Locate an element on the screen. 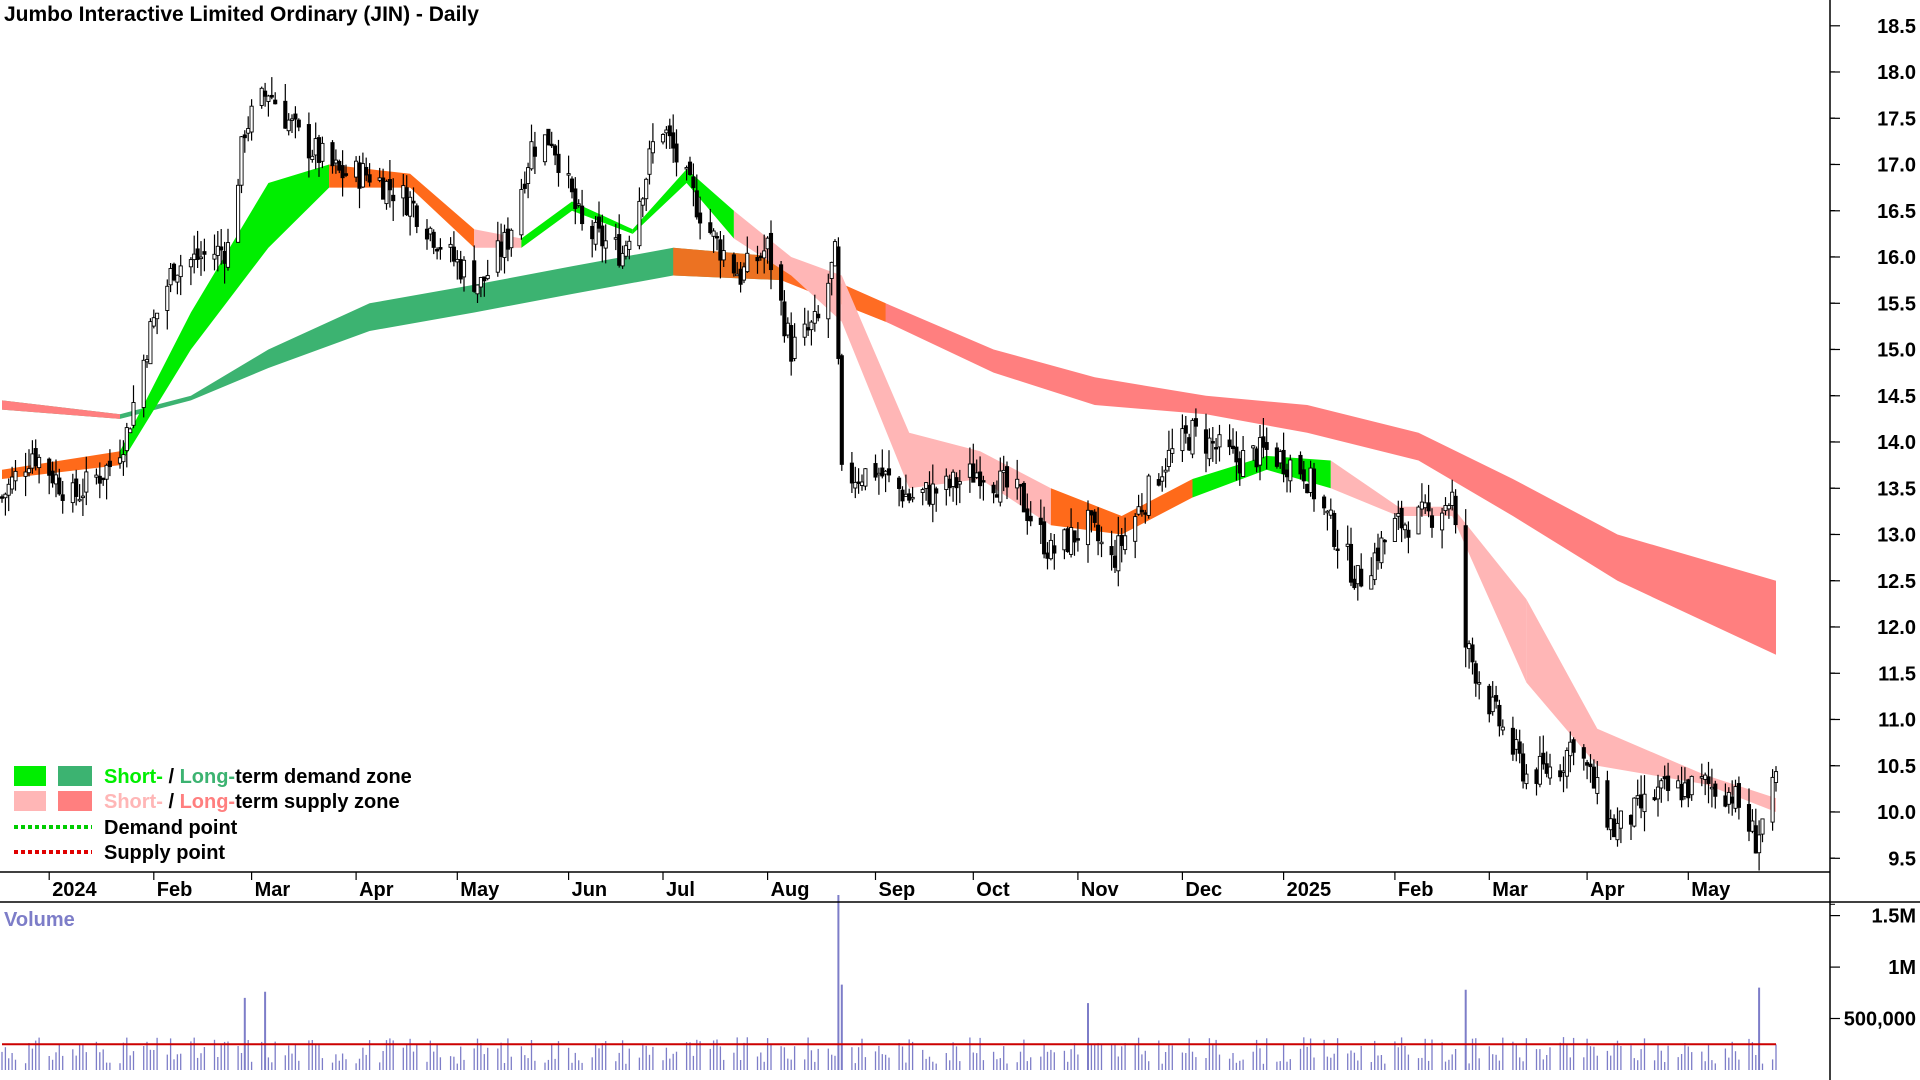 This screenshot has height=1080, width=1920. volume-label: Volume is located at coordinates (39, 920).